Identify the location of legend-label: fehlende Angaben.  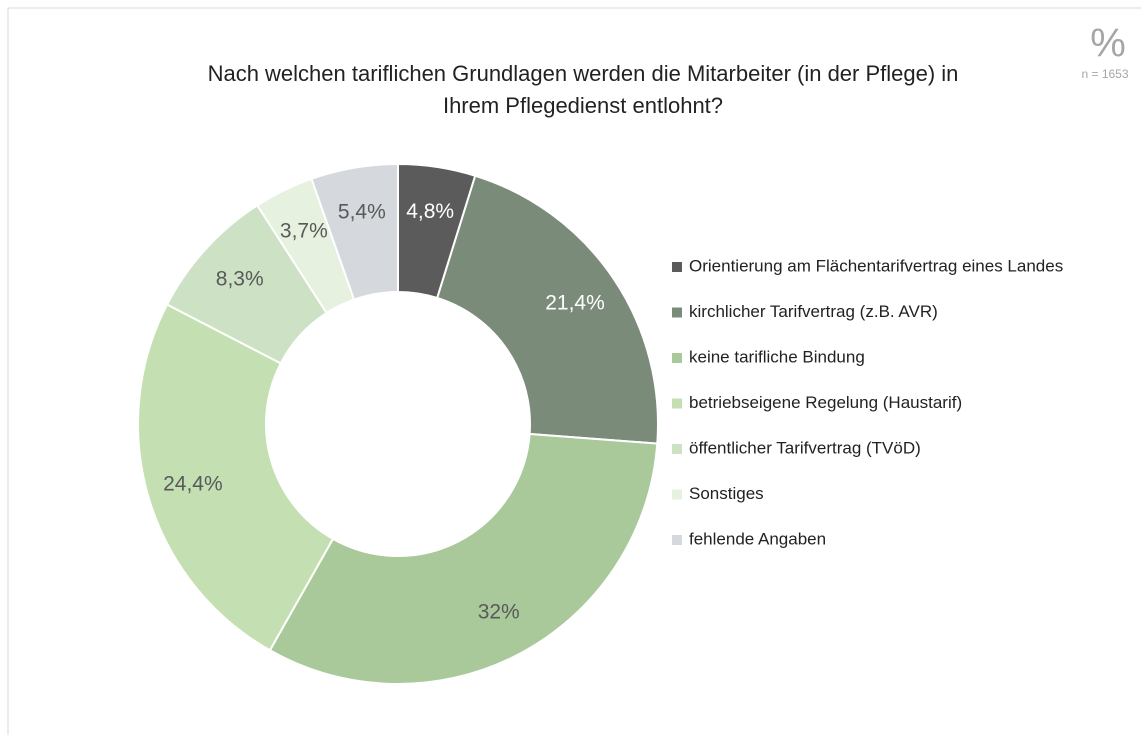
(757, 538).